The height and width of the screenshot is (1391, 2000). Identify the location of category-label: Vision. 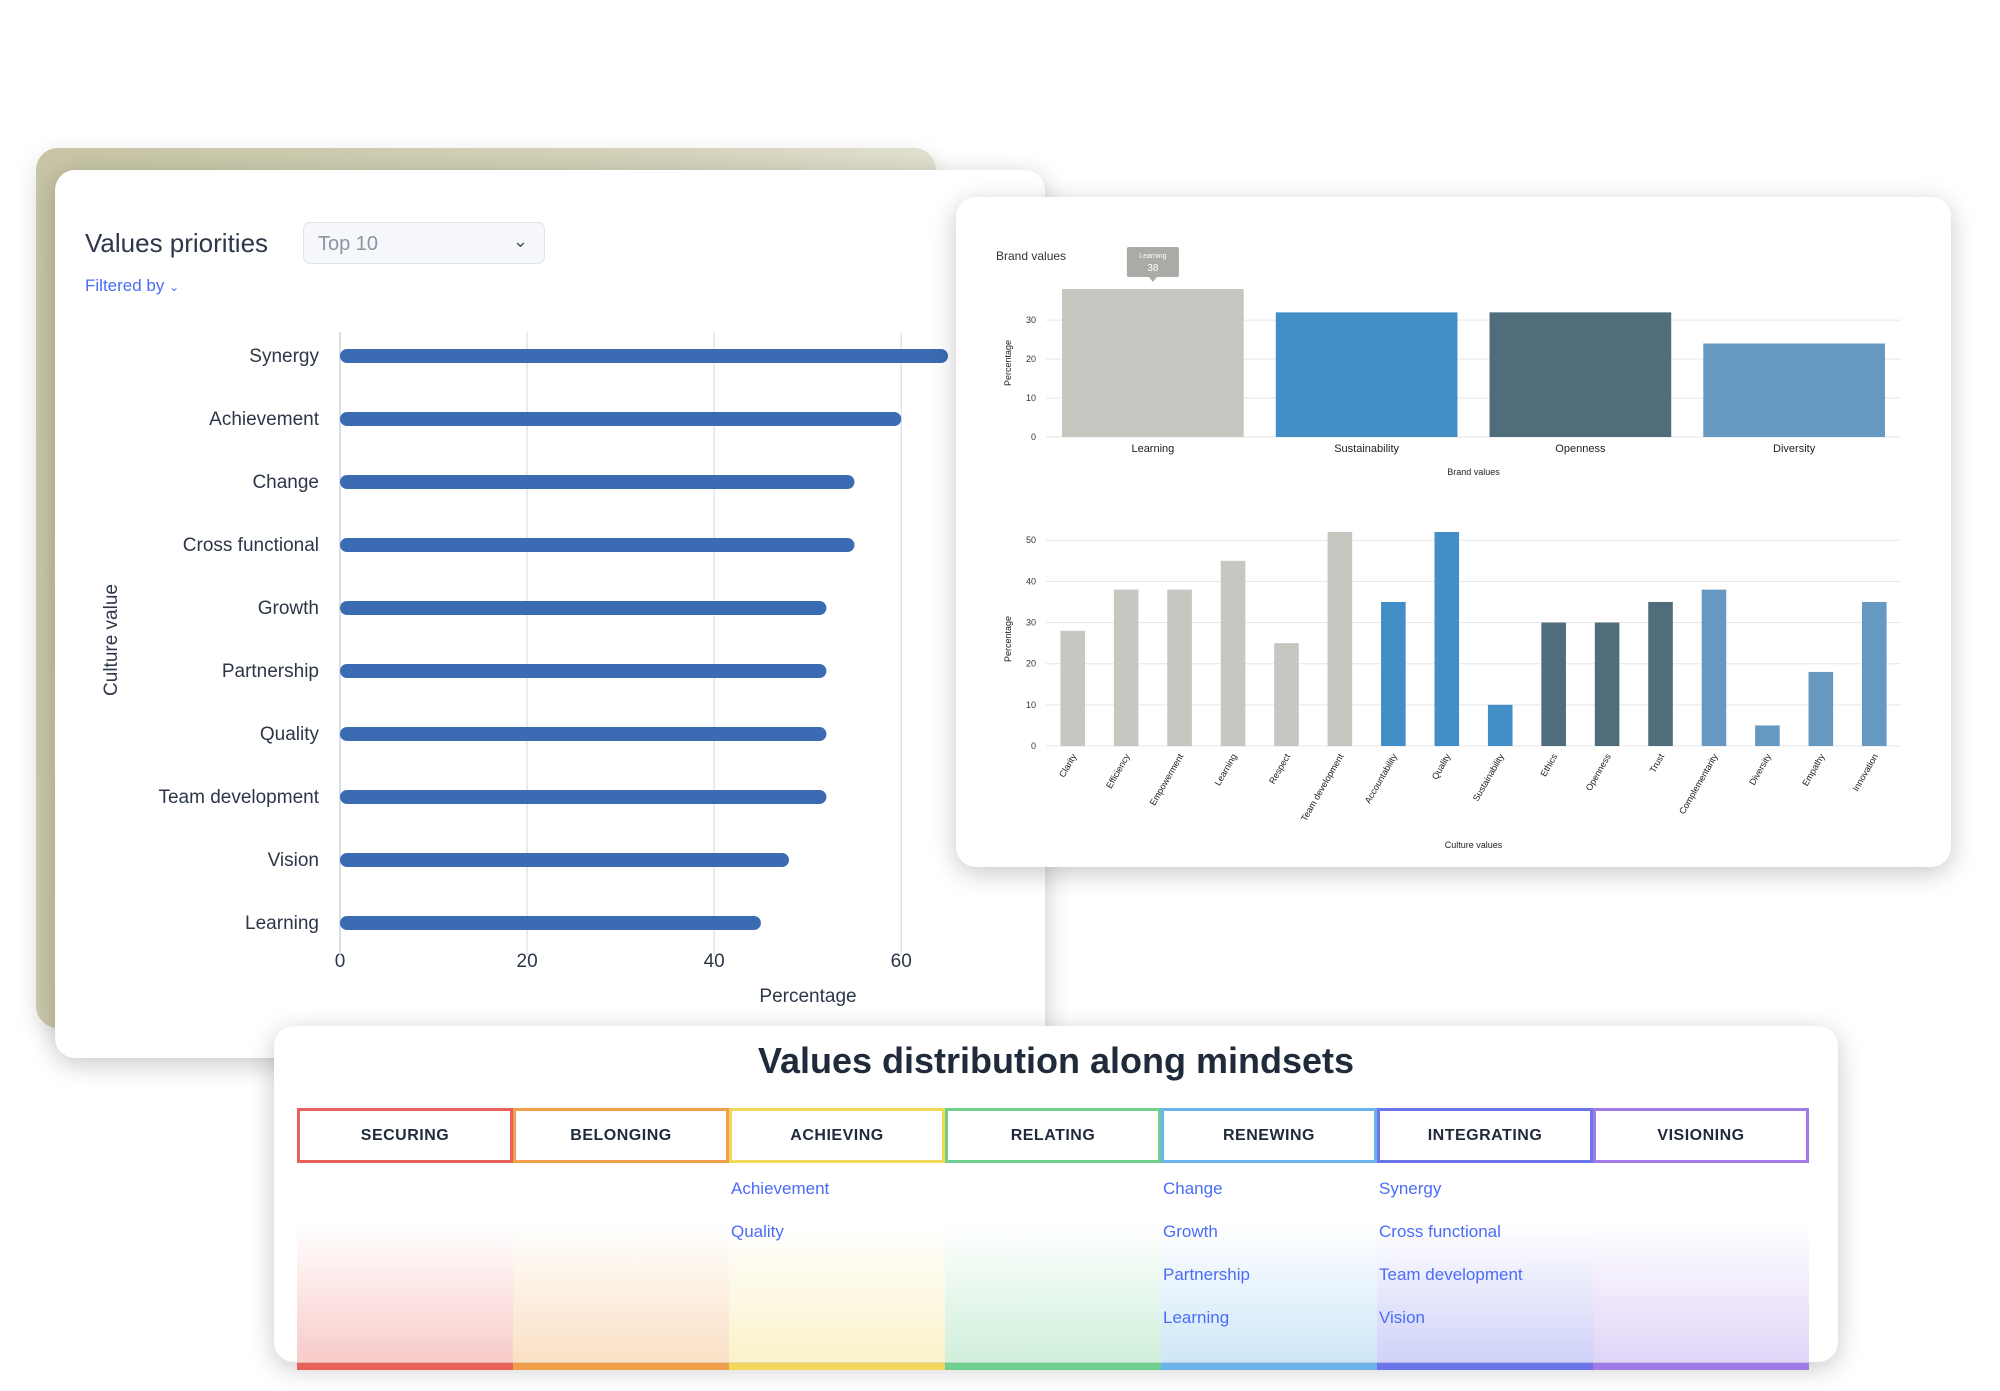
(293, 860).